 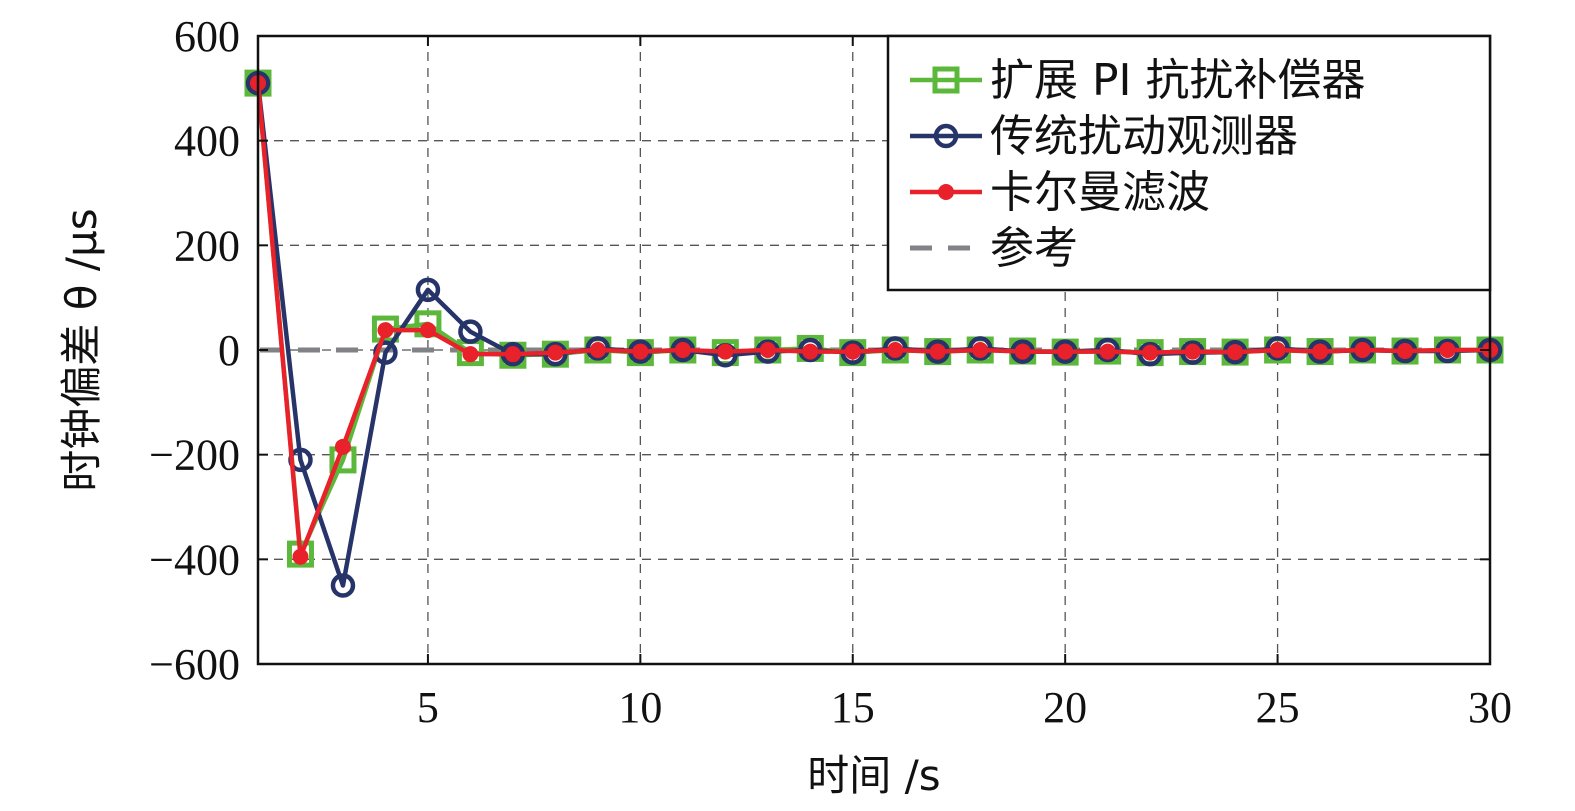 What do you see at coordinates (207, 36) in the screenshot?
I see `y-tick-label: 600` at bounding box center [207, 36].